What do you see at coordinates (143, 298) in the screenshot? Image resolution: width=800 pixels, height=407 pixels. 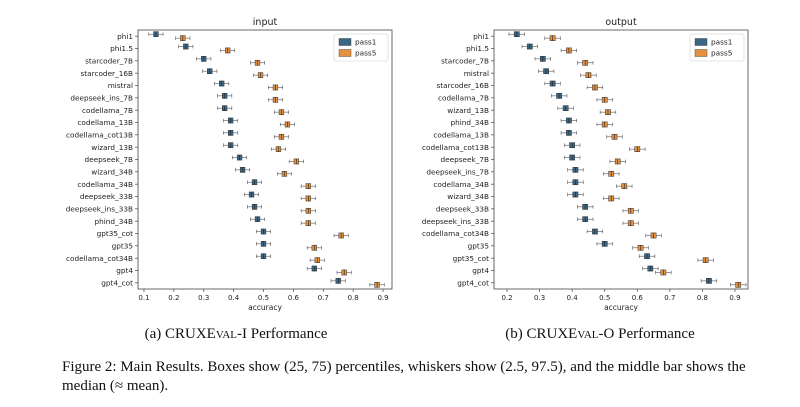 I see `x-tick-label: 0.1` at bounding box center [143, 298].